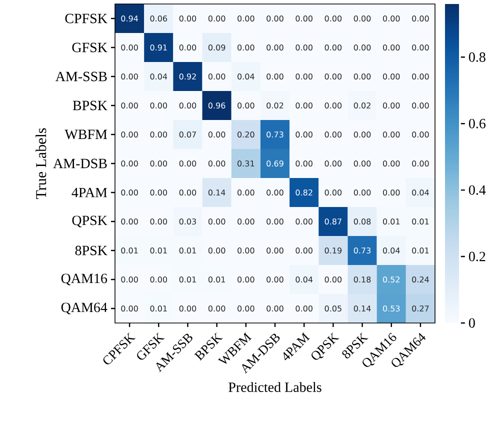 The image size is (496, 425). What do you see at coordinates (80, 163) in the screenshot?
I see `y-tick-label: AM-DSB` at bounding box center [80, 163].